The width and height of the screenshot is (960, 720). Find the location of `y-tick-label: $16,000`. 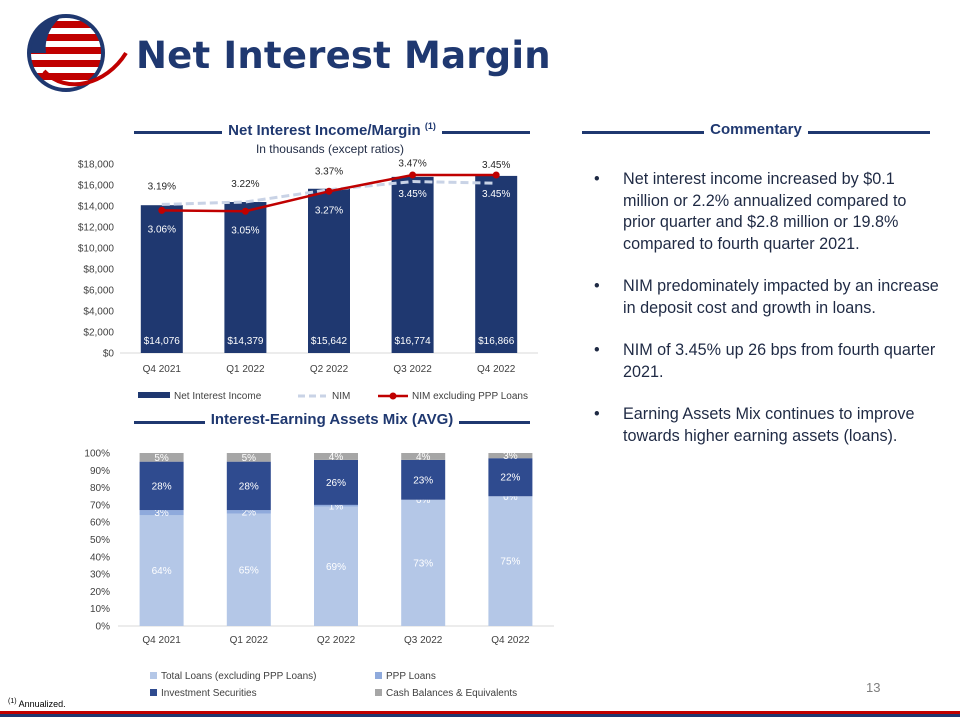

y-tick-label: $16,000 is located at coordinates (96, 186).